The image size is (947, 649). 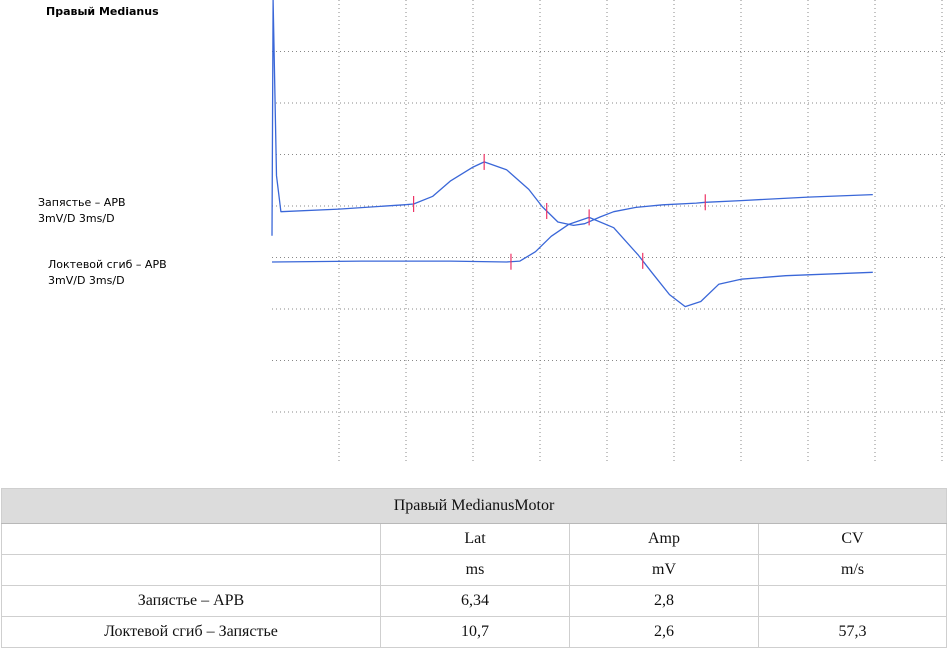 I want to click on row-amp: 2,6, so click(x=664, y=632).